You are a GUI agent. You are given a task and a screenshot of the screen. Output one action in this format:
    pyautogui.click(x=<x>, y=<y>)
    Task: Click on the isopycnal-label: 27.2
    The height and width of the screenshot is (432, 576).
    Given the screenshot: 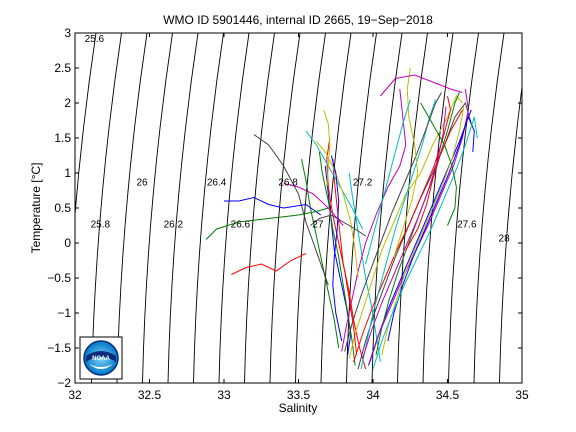 What is the action you would take?
    pyautogui.click(x=363, y=182)
    